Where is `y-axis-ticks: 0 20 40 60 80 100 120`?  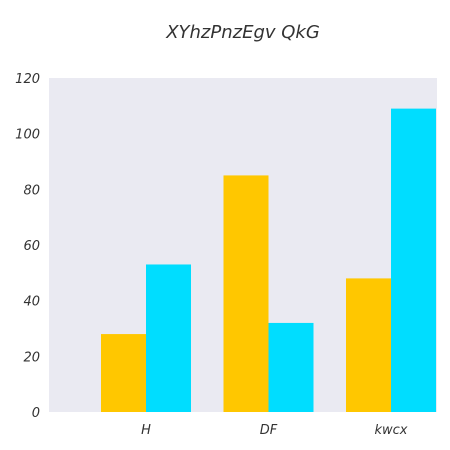 y-axis-ticks: 0 20 40 60 80 100 120 is located at coordinates (27, 246).